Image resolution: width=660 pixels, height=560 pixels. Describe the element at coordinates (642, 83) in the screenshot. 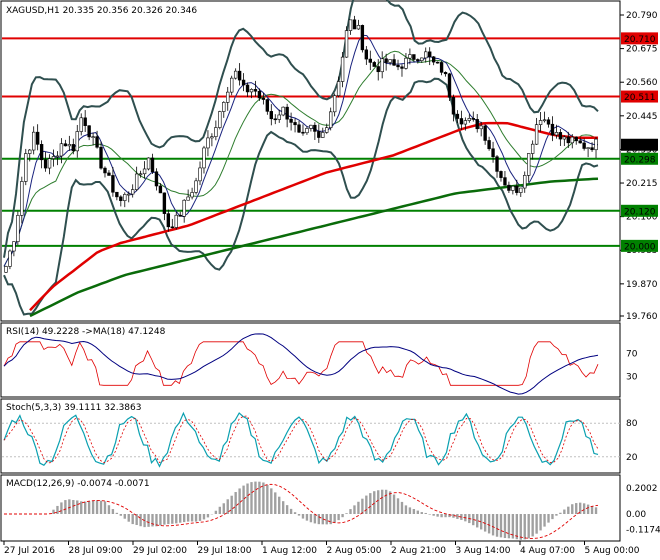

I see `price-tick-label: 20.560` at that location.